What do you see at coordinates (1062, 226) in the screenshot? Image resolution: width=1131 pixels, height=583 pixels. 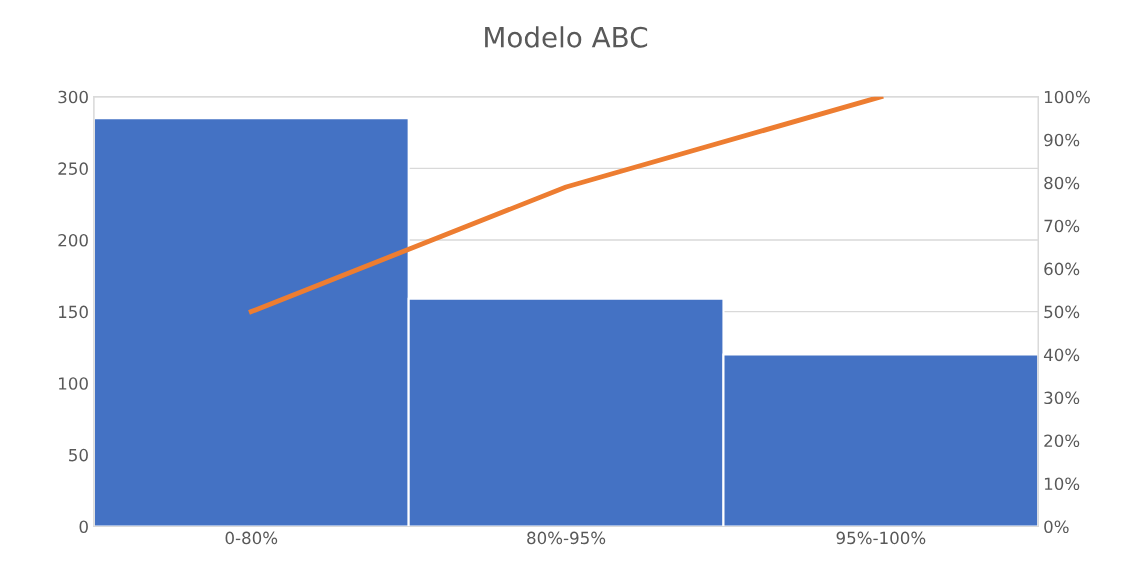 I see `y2-tick-label: 70%` at bounding box center [1062, 226].